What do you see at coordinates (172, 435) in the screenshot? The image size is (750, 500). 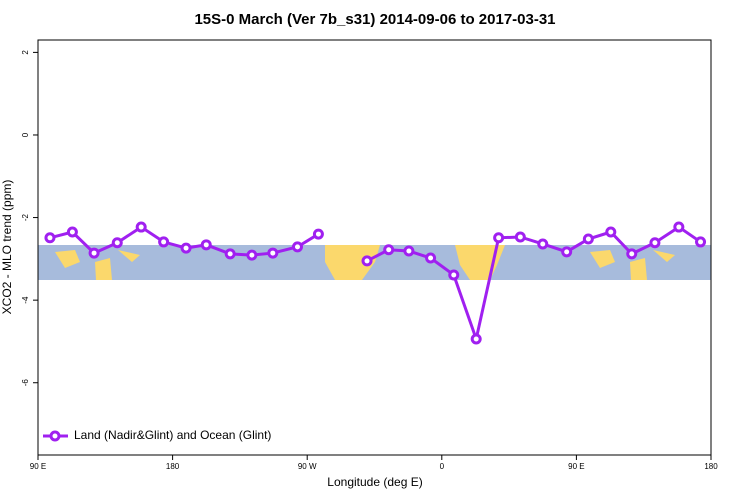 I see `legend-label: Land (Nadir&Glint) and Ocean (Glint)` at bounding box center [172, 435].